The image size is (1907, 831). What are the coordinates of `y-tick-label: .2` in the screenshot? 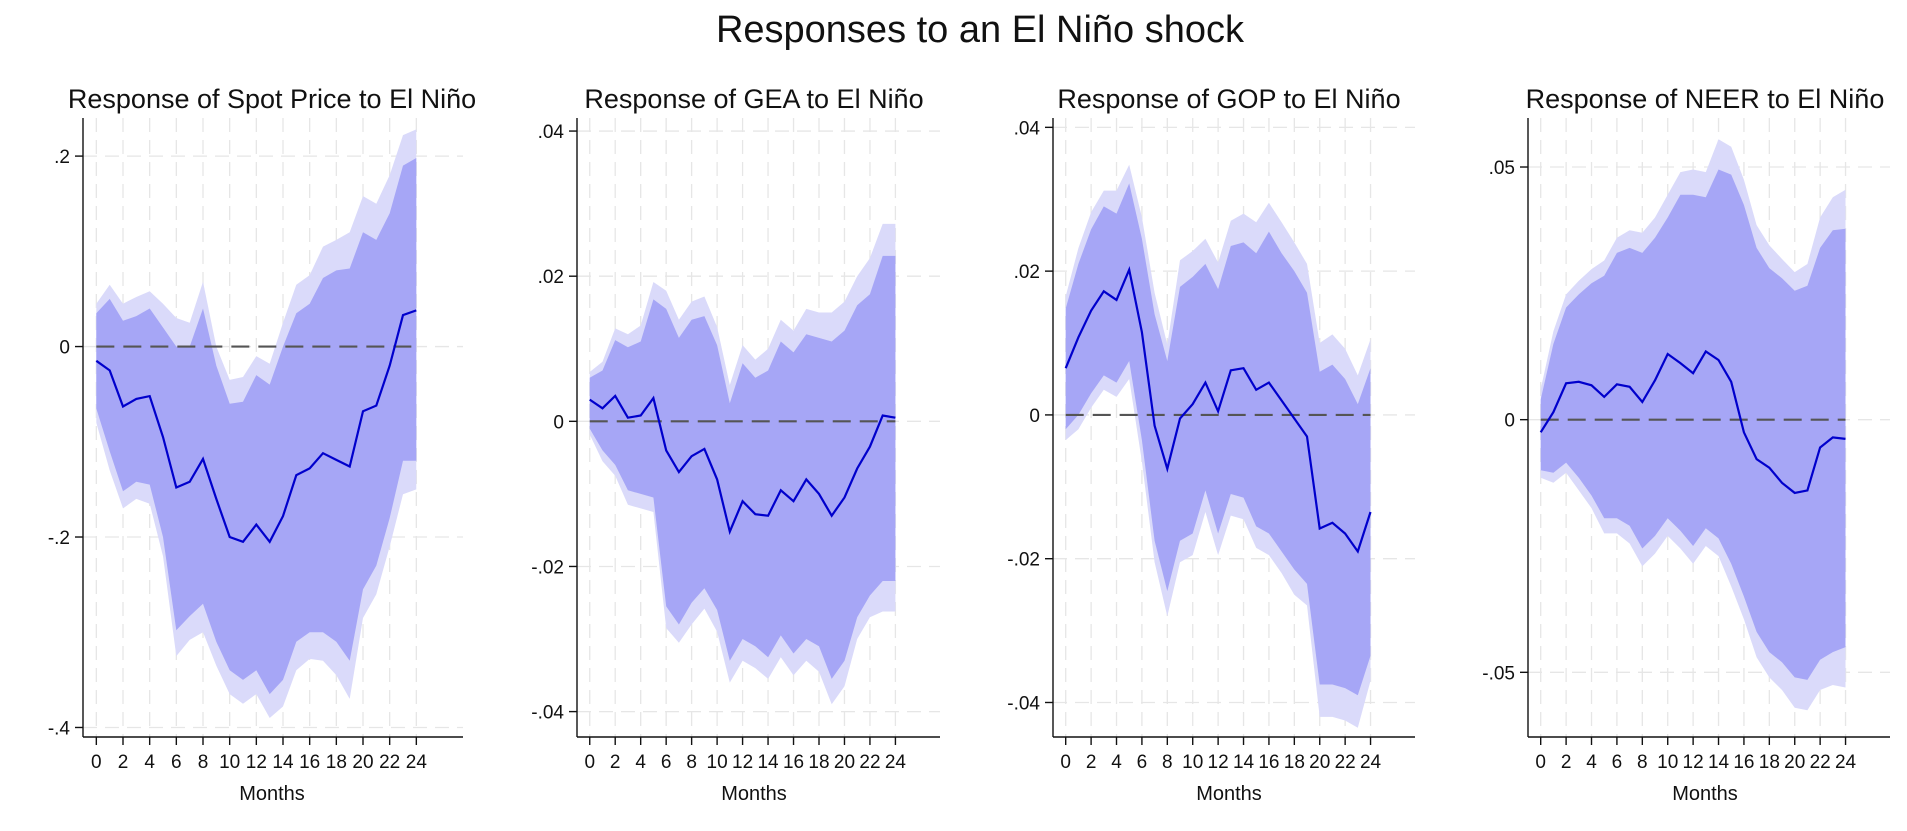 It's located at (62, 157).